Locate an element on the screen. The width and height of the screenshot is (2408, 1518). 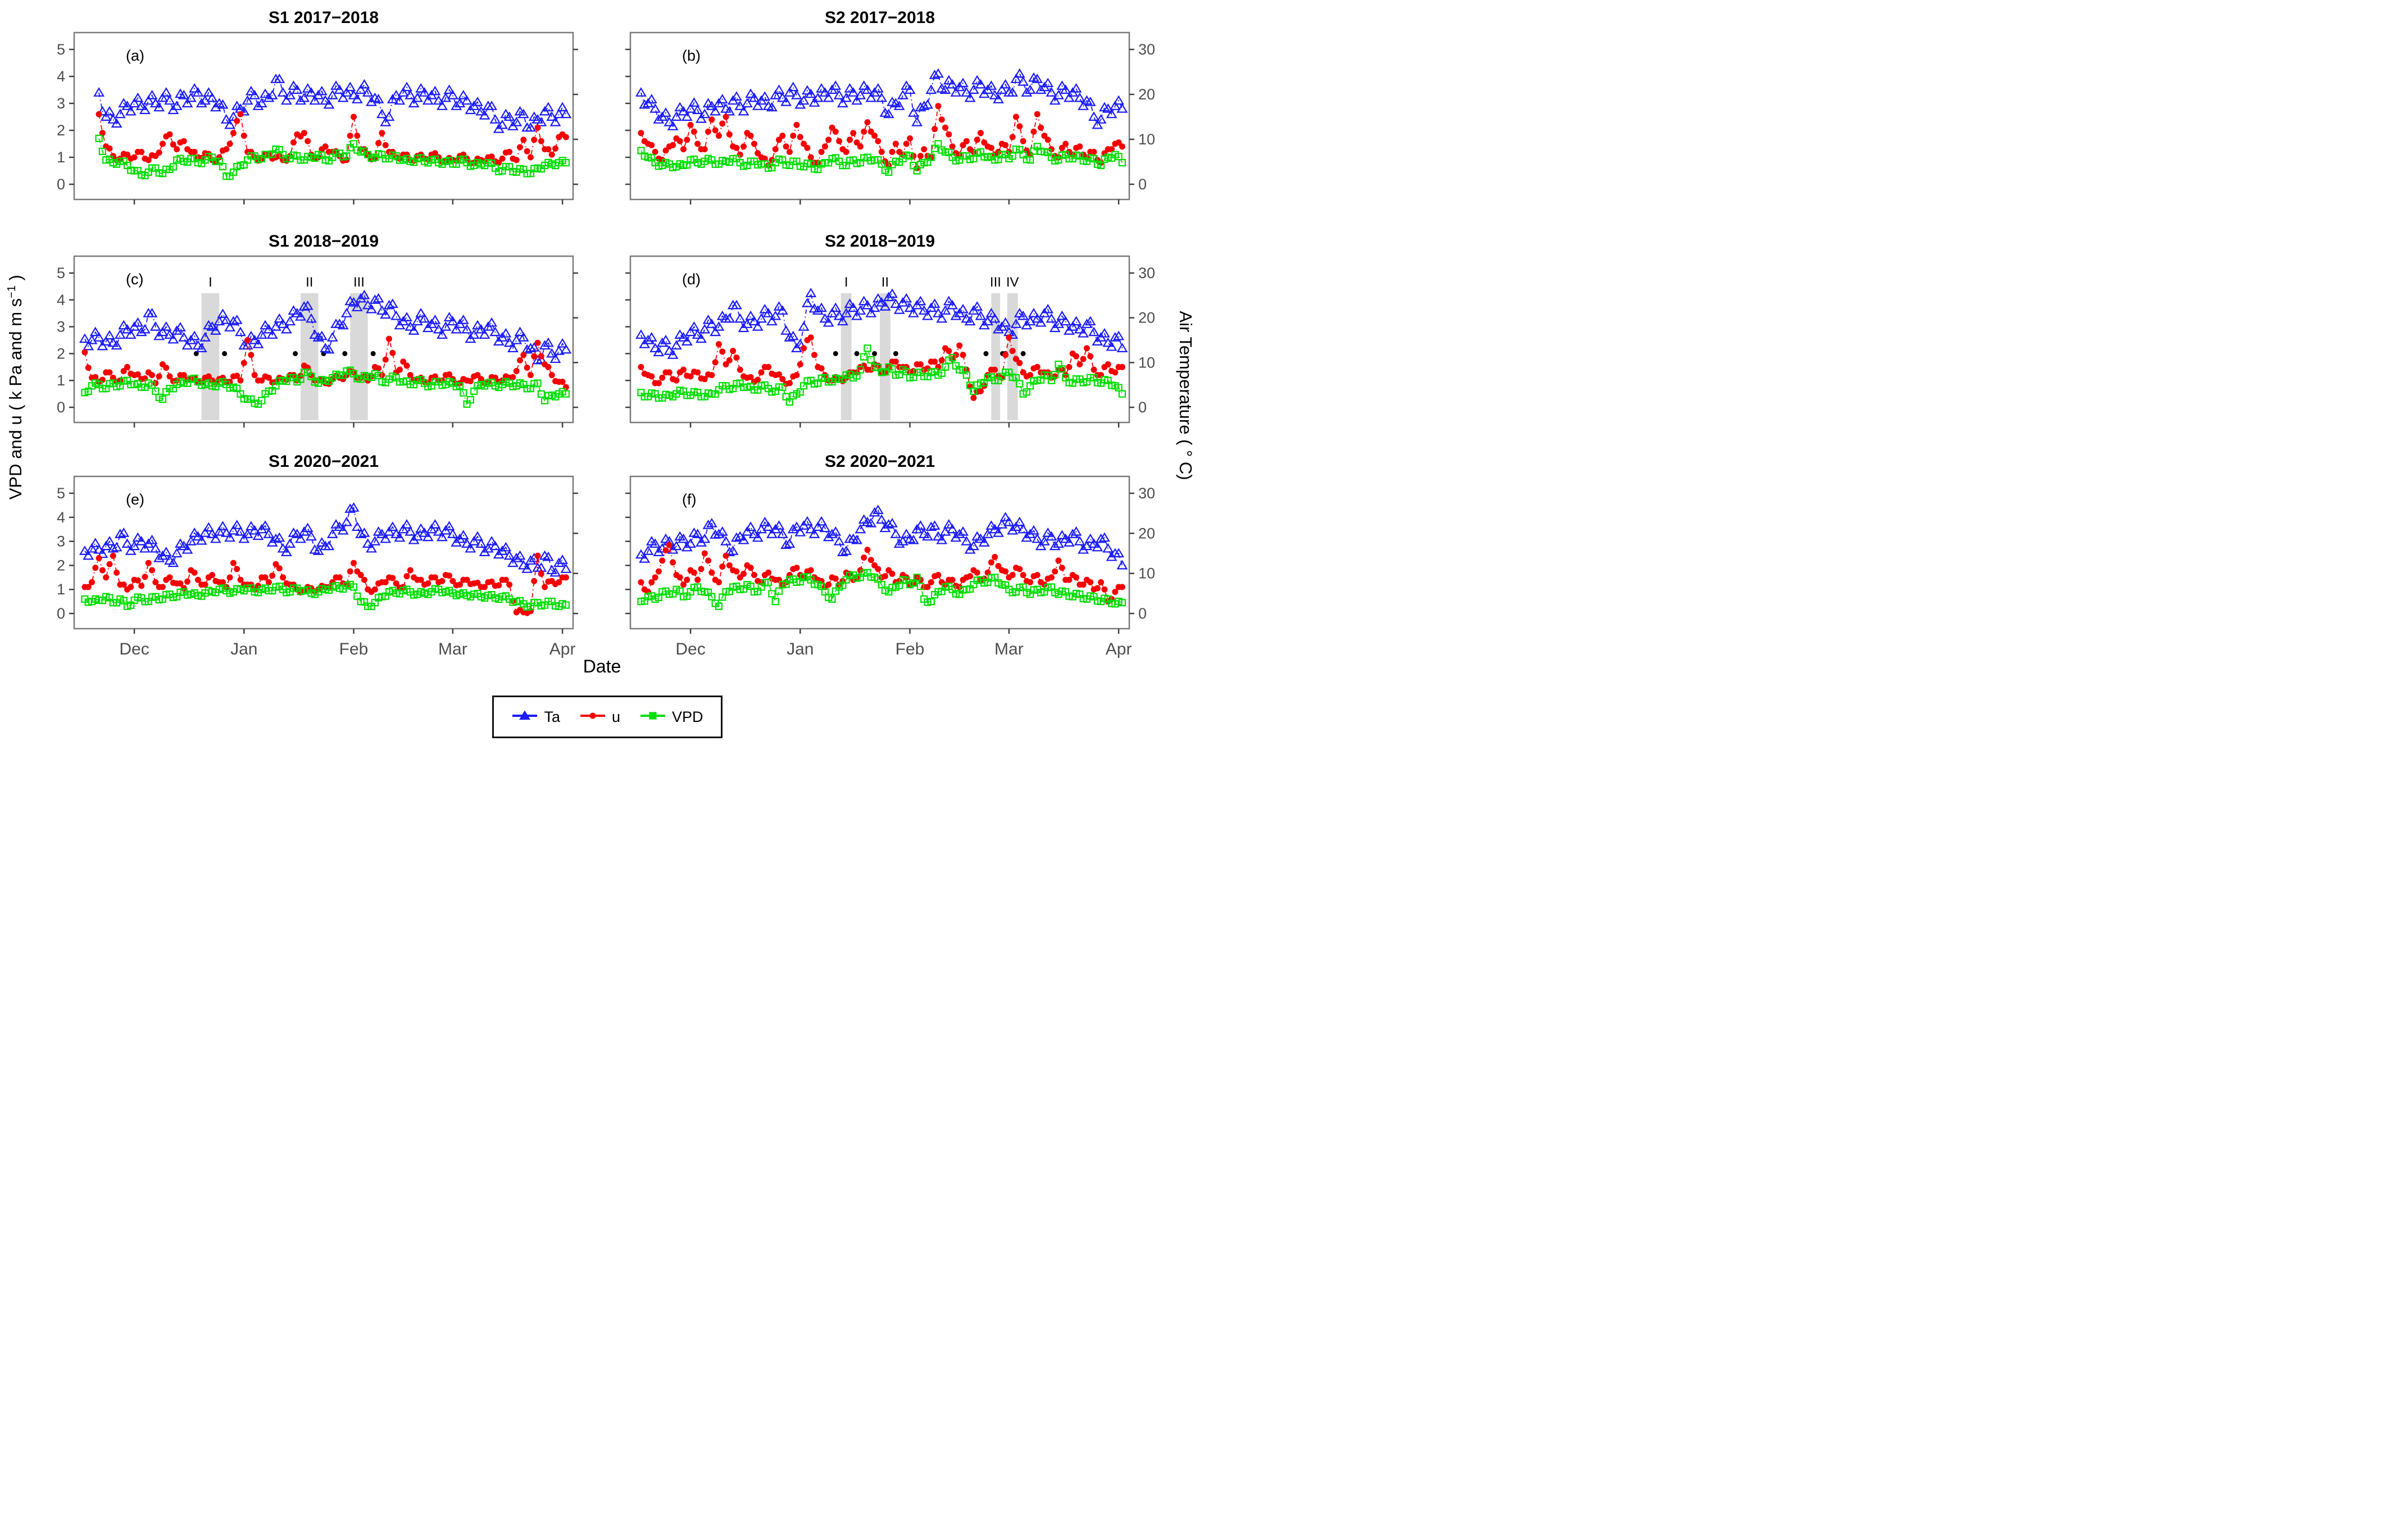
band-label-I: I is located at coordinates (210, 282).